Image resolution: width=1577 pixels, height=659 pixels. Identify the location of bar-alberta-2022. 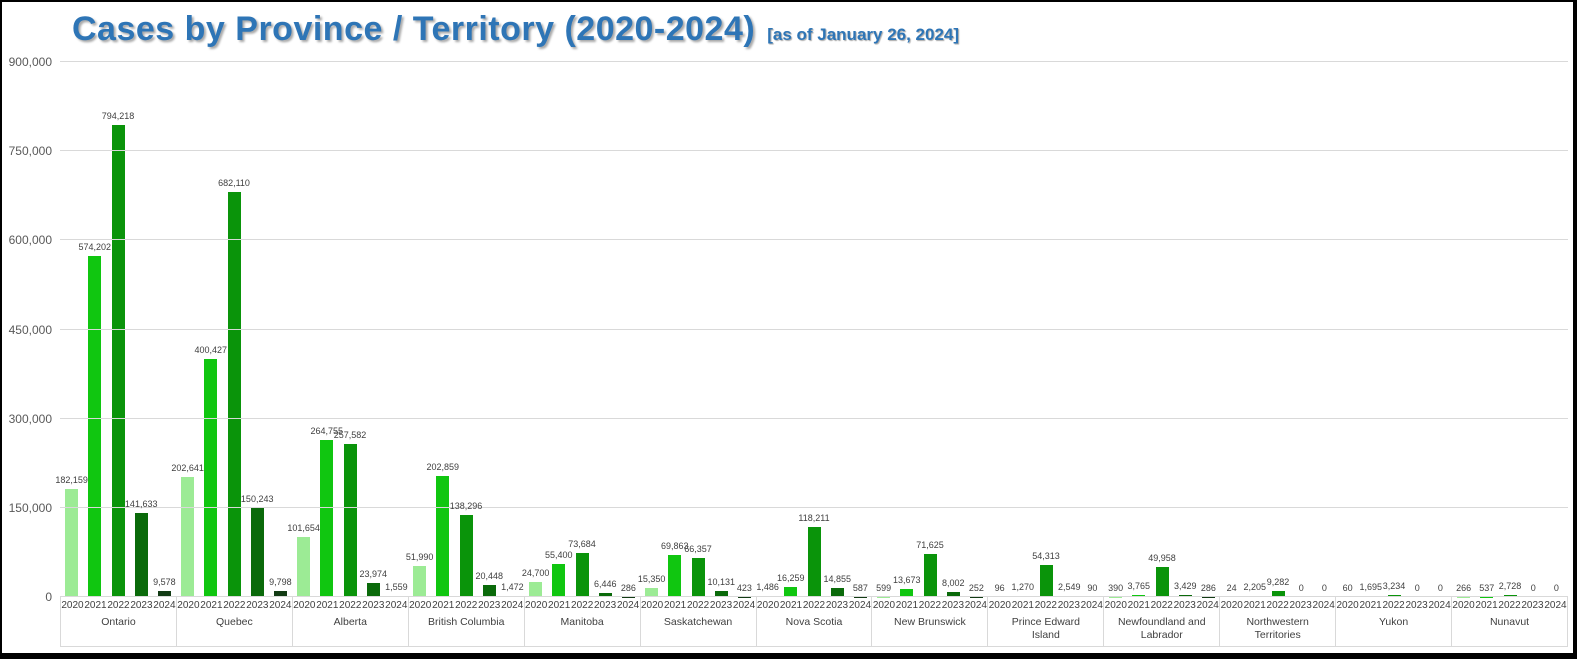
(350, 520).